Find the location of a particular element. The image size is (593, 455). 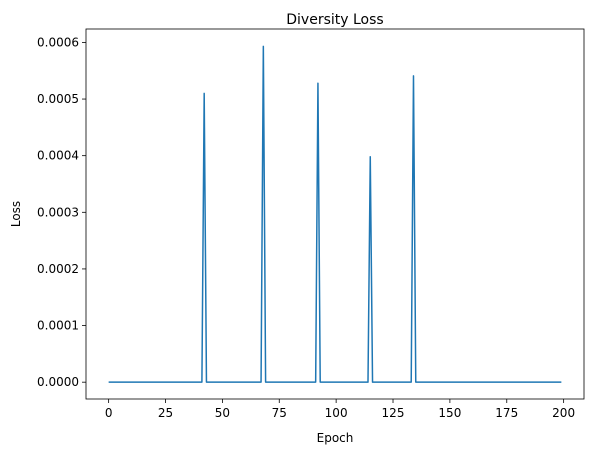

x-tick-label: 150 is located at coordinates (449, 413).